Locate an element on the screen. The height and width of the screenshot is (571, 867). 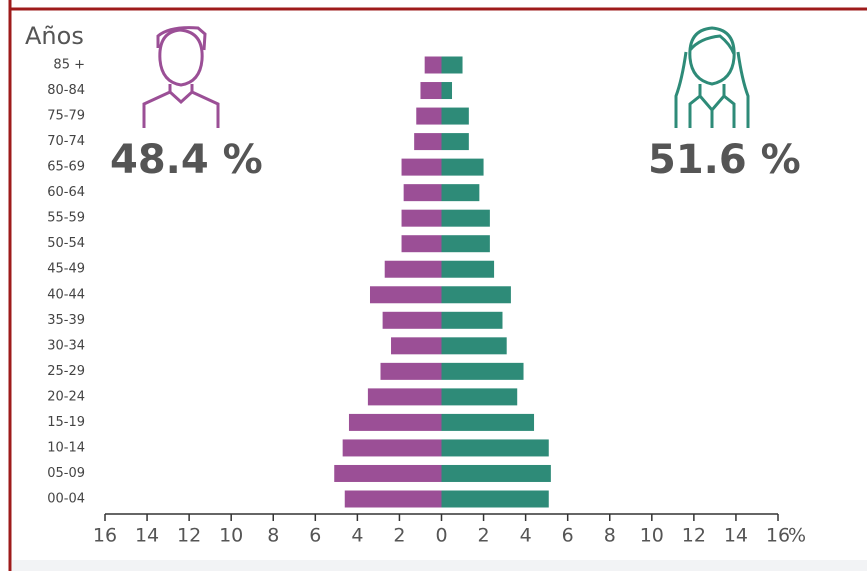
category-label: 65-69 is located at coordinates (66, 167).